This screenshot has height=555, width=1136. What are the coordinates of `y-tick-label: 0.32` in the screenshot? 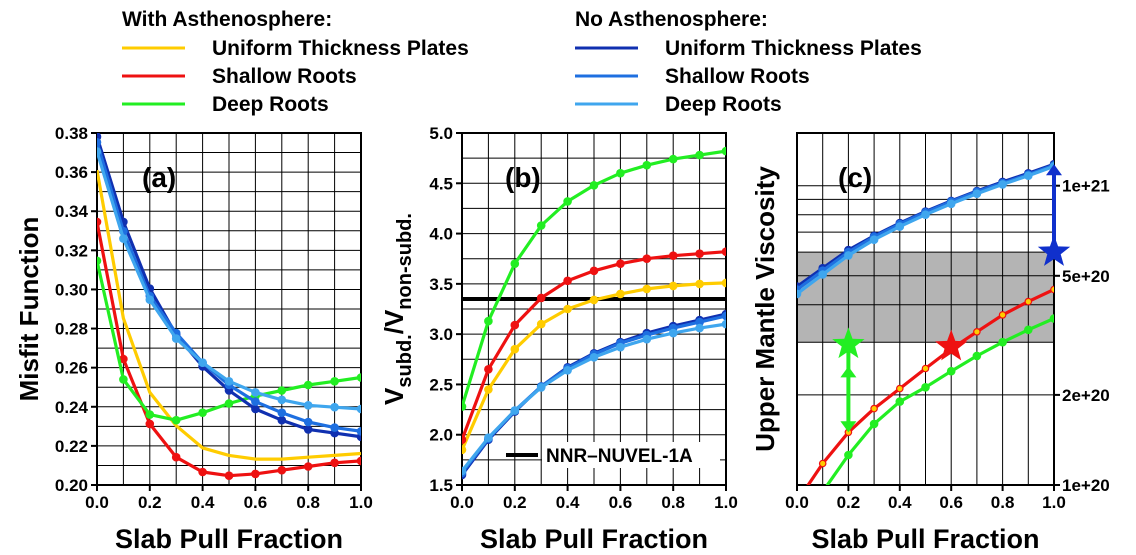 It's located at (71, 250).